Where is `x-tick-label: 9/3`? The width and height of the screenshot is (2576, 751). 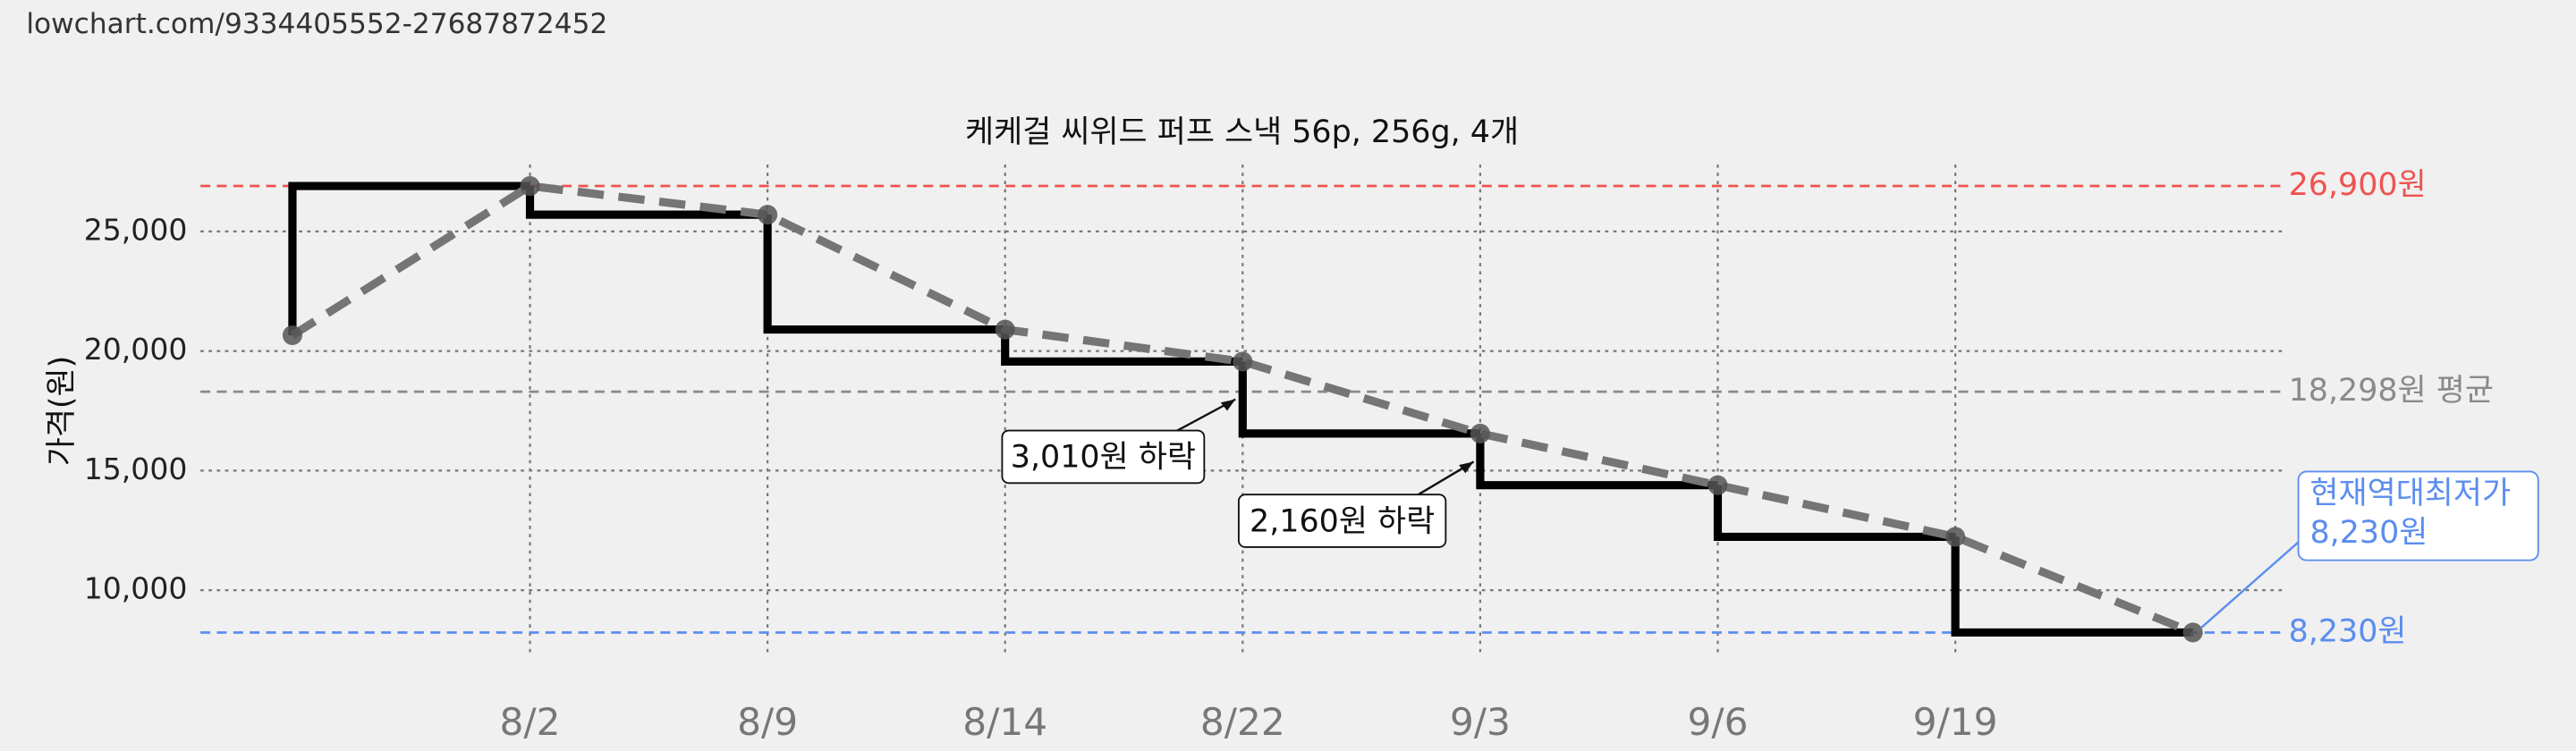
x-tick-label: 9/3 is located at coordinates (1480, 722).